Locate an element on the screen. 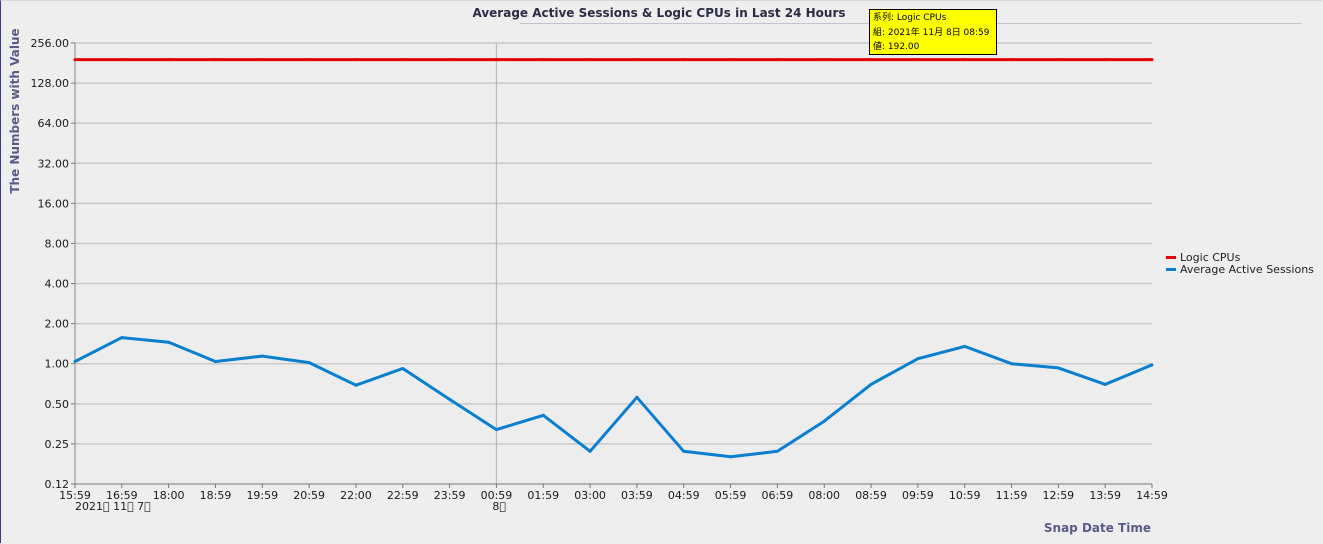 The width and height of the screenshot is (1323, 544). x-tick-label: 00:59 is located at coordinates (497, 495).